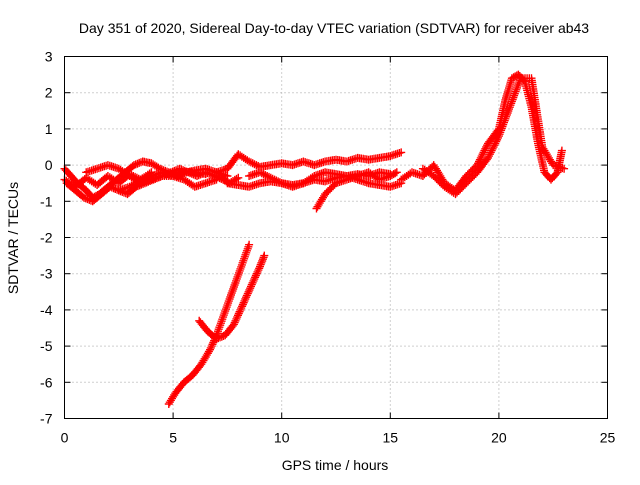 This screenshot has width=640, height=485. What do you see at coordinates (282, 438) in the screenshot?
I see `x-tick-label: 10` at bounding box center [282, 438].